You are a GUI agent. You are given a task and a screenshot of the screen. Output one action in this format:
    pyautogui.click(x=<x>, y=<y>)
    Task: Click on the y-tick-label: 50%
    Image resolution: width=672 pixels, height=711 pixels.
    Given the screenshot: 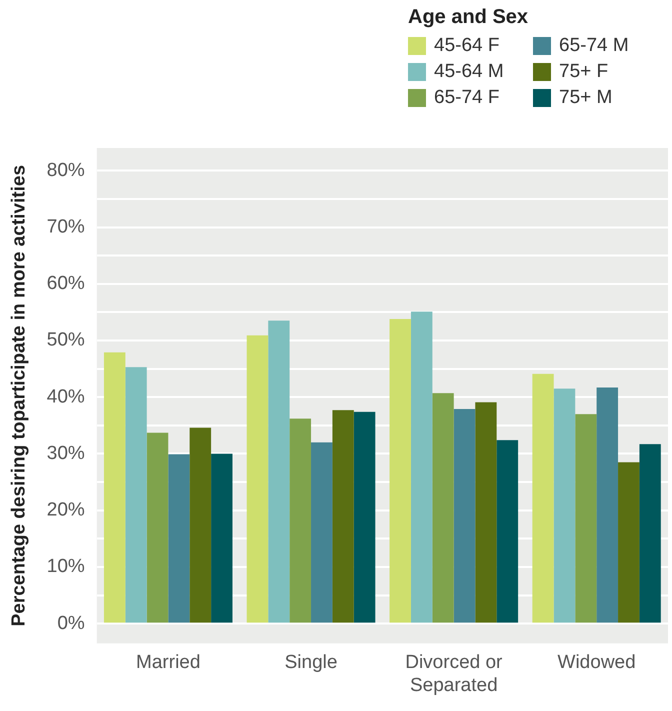 What is the action you would take?
    pyautogui.click(x=65, y=340)
    